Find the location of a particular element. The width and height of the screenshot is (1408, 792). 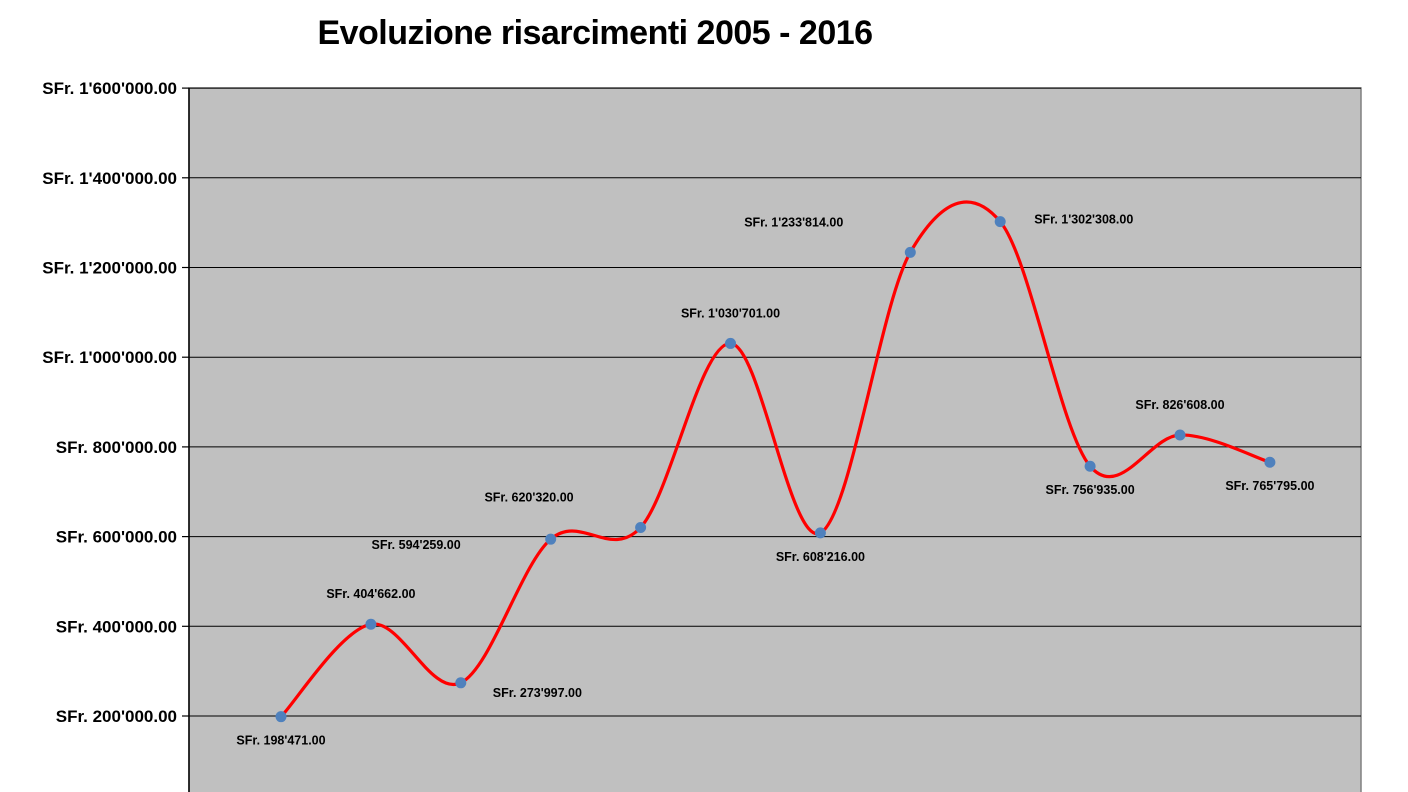

data-label: SFr. 765'795.00 is located at coordinates (1269, 486).